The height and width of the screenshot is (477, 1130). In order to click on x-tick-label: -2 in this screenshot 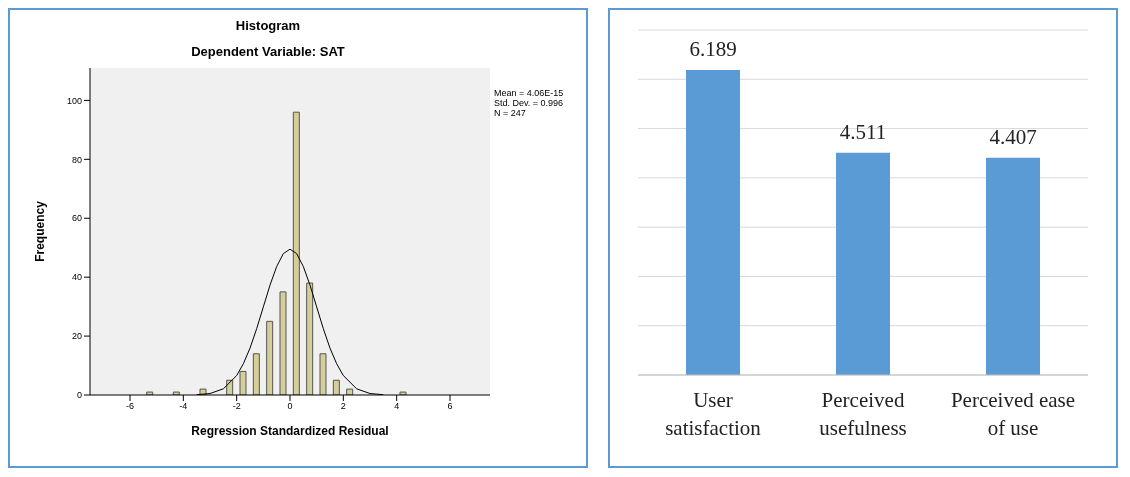, I will do `click(236, 406)`.